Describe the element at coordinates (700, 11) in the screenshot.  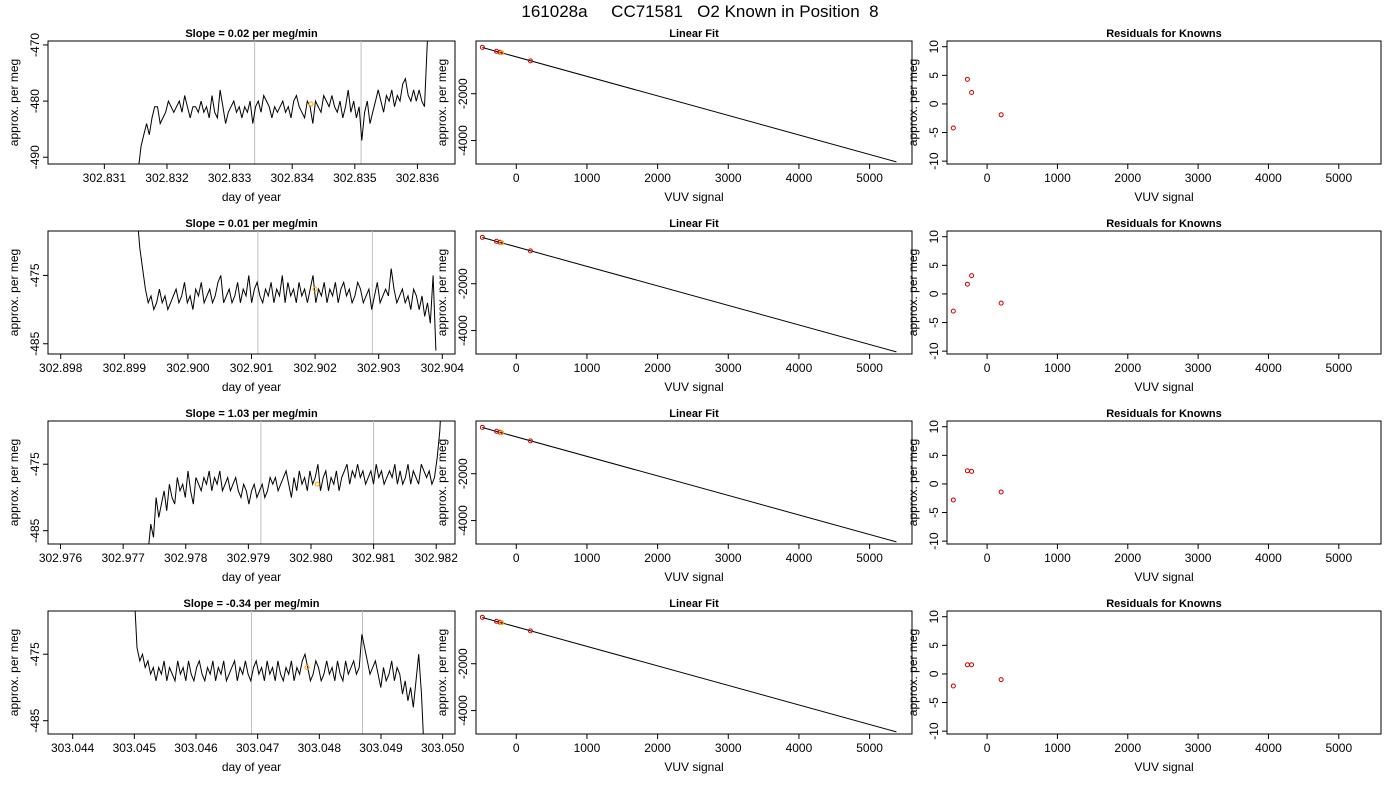
I see `page-title: 161028a CC71581 O2 Known in Position 8` at that location.